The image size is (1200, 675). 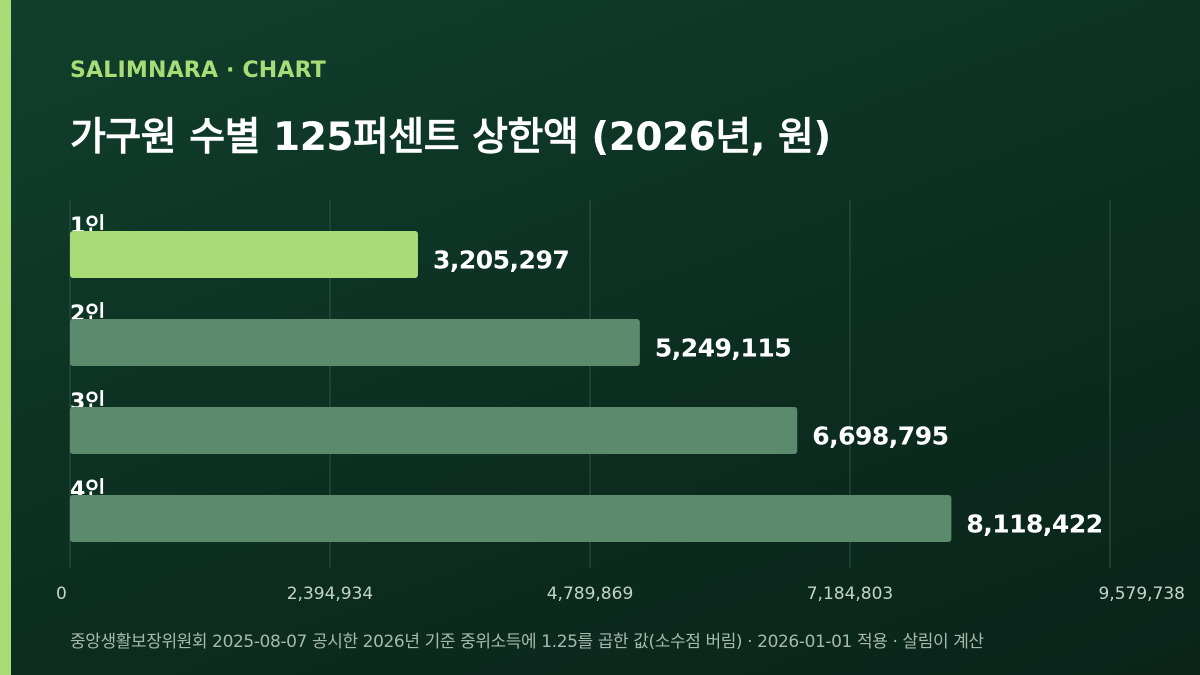 What do you see at coordinates (5, 337) in the screenshot?
I see `accent-stripe` at bounding box center [5, 337].